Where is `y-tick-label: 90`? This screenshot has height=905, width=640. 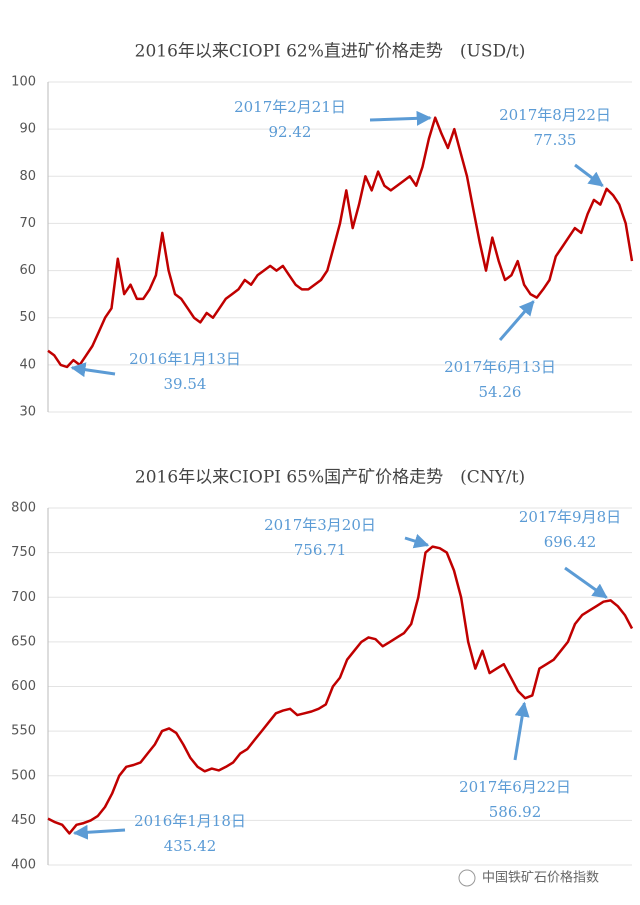
y-tick-label: 90 is located at coordinates (27, 129).